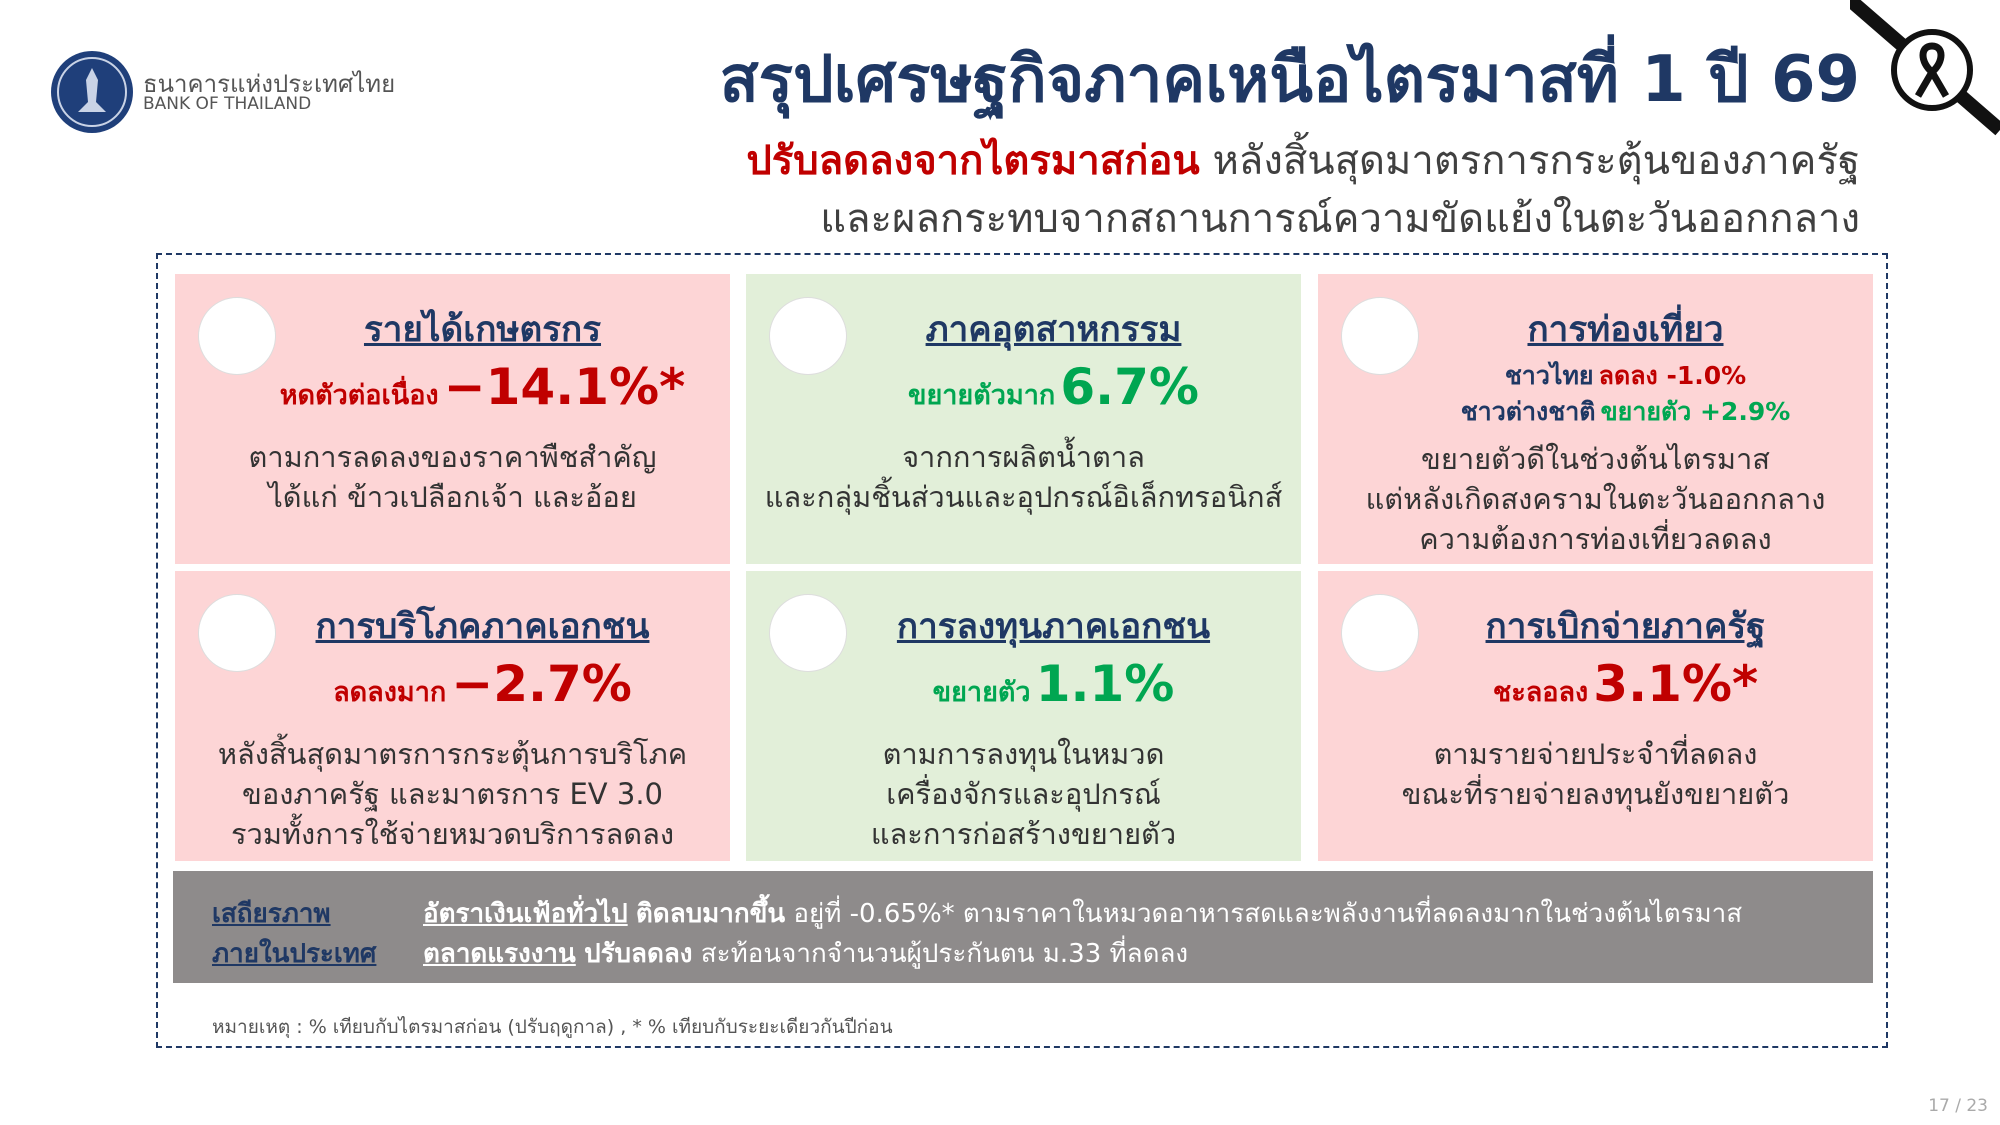 Image resolution: width=2000 pixels, height=1125 pixels. Describe the element at coordinates (1105, 684) in the screenshot. I see `status-value: 1.1%` at that location.